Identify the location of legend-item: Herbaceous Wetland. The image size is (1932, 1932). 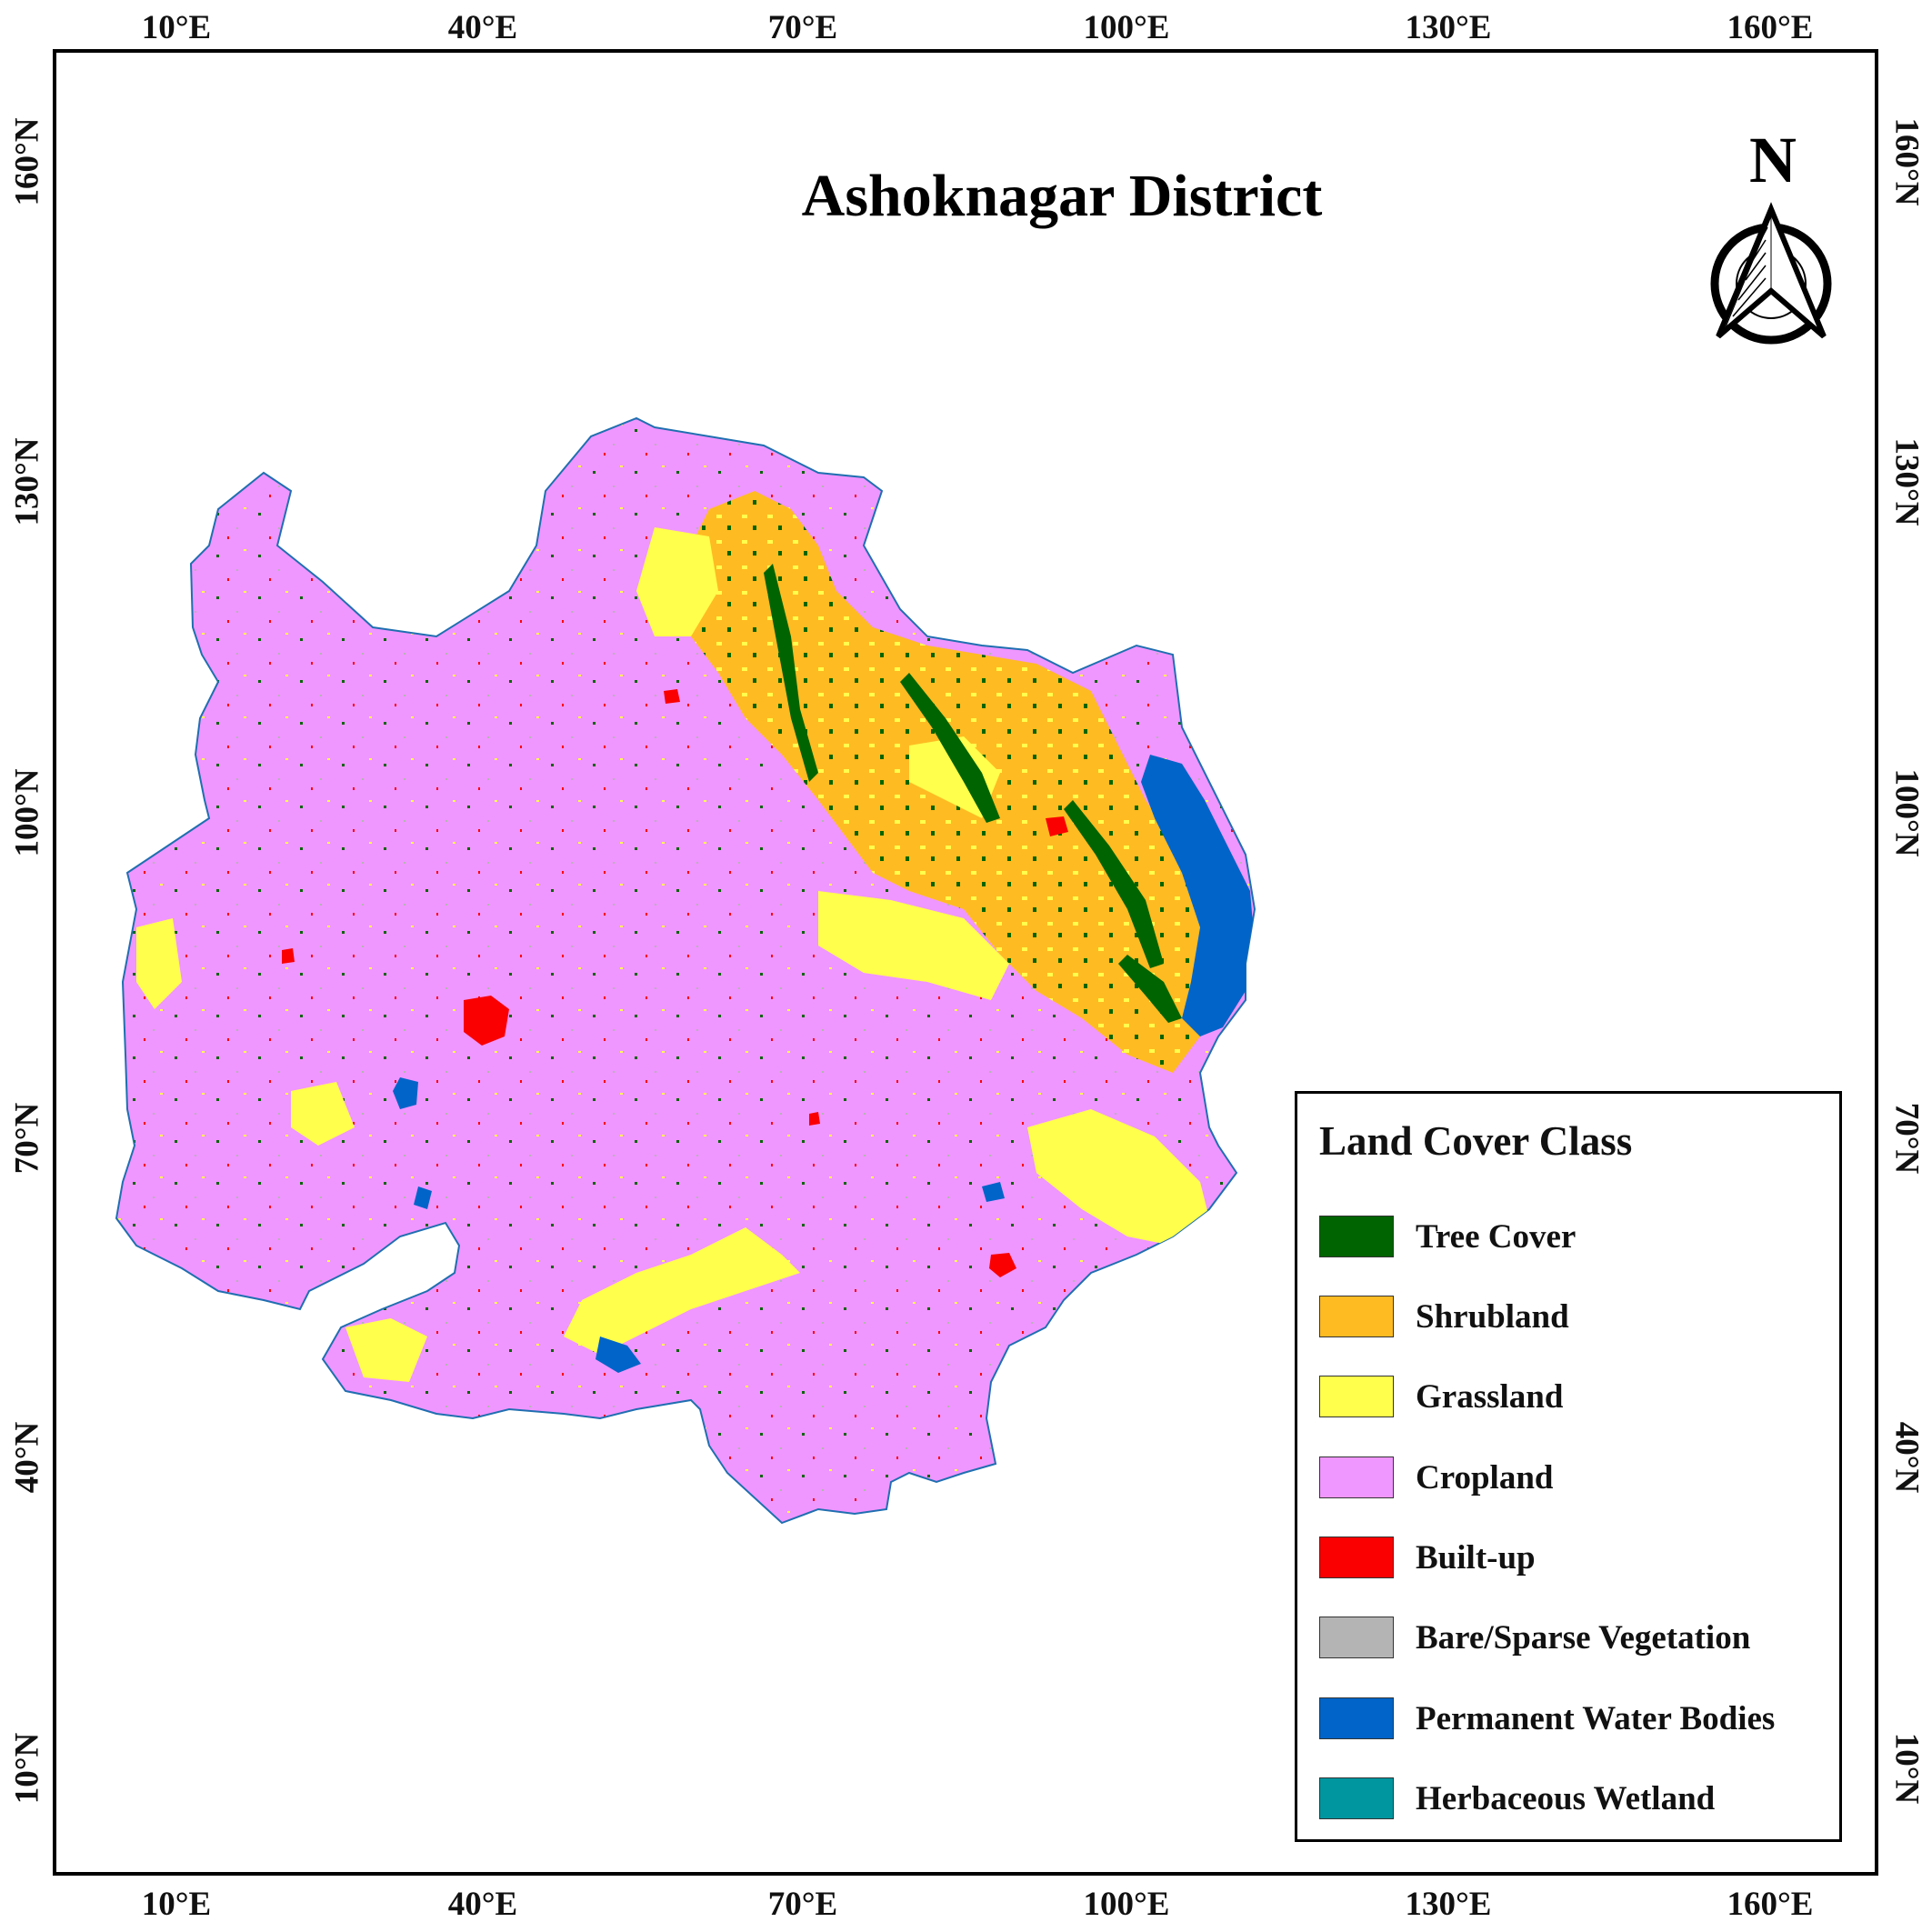
(1573, 1799).